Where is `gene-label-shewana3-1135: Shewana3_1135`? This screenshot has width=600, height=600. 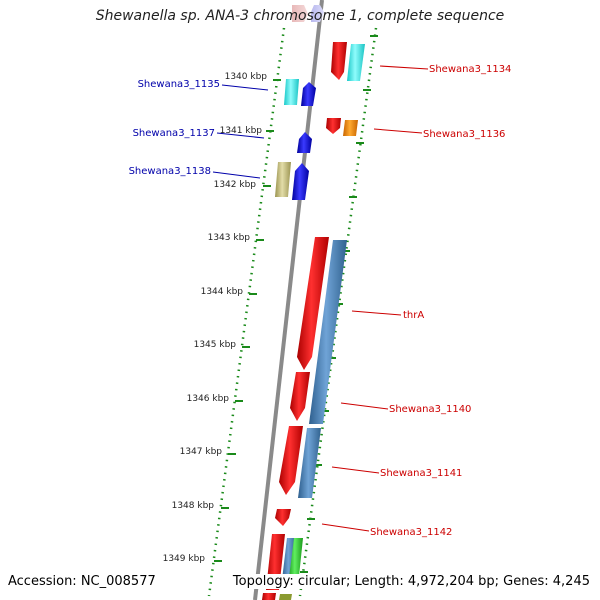
gene-label-shewana3-1135: Shewana3_1135 is located at coordinates (179, 84).